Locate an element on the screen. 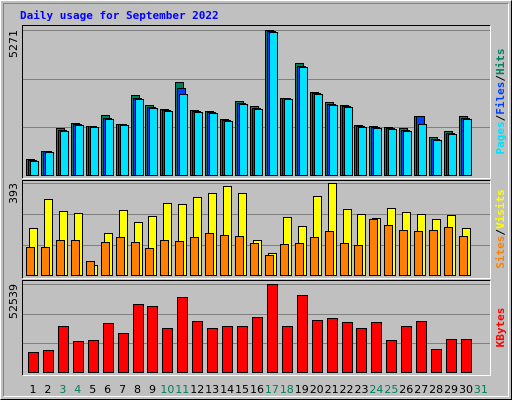  x-tick-label: 2 is located at coordinates (47, 389).